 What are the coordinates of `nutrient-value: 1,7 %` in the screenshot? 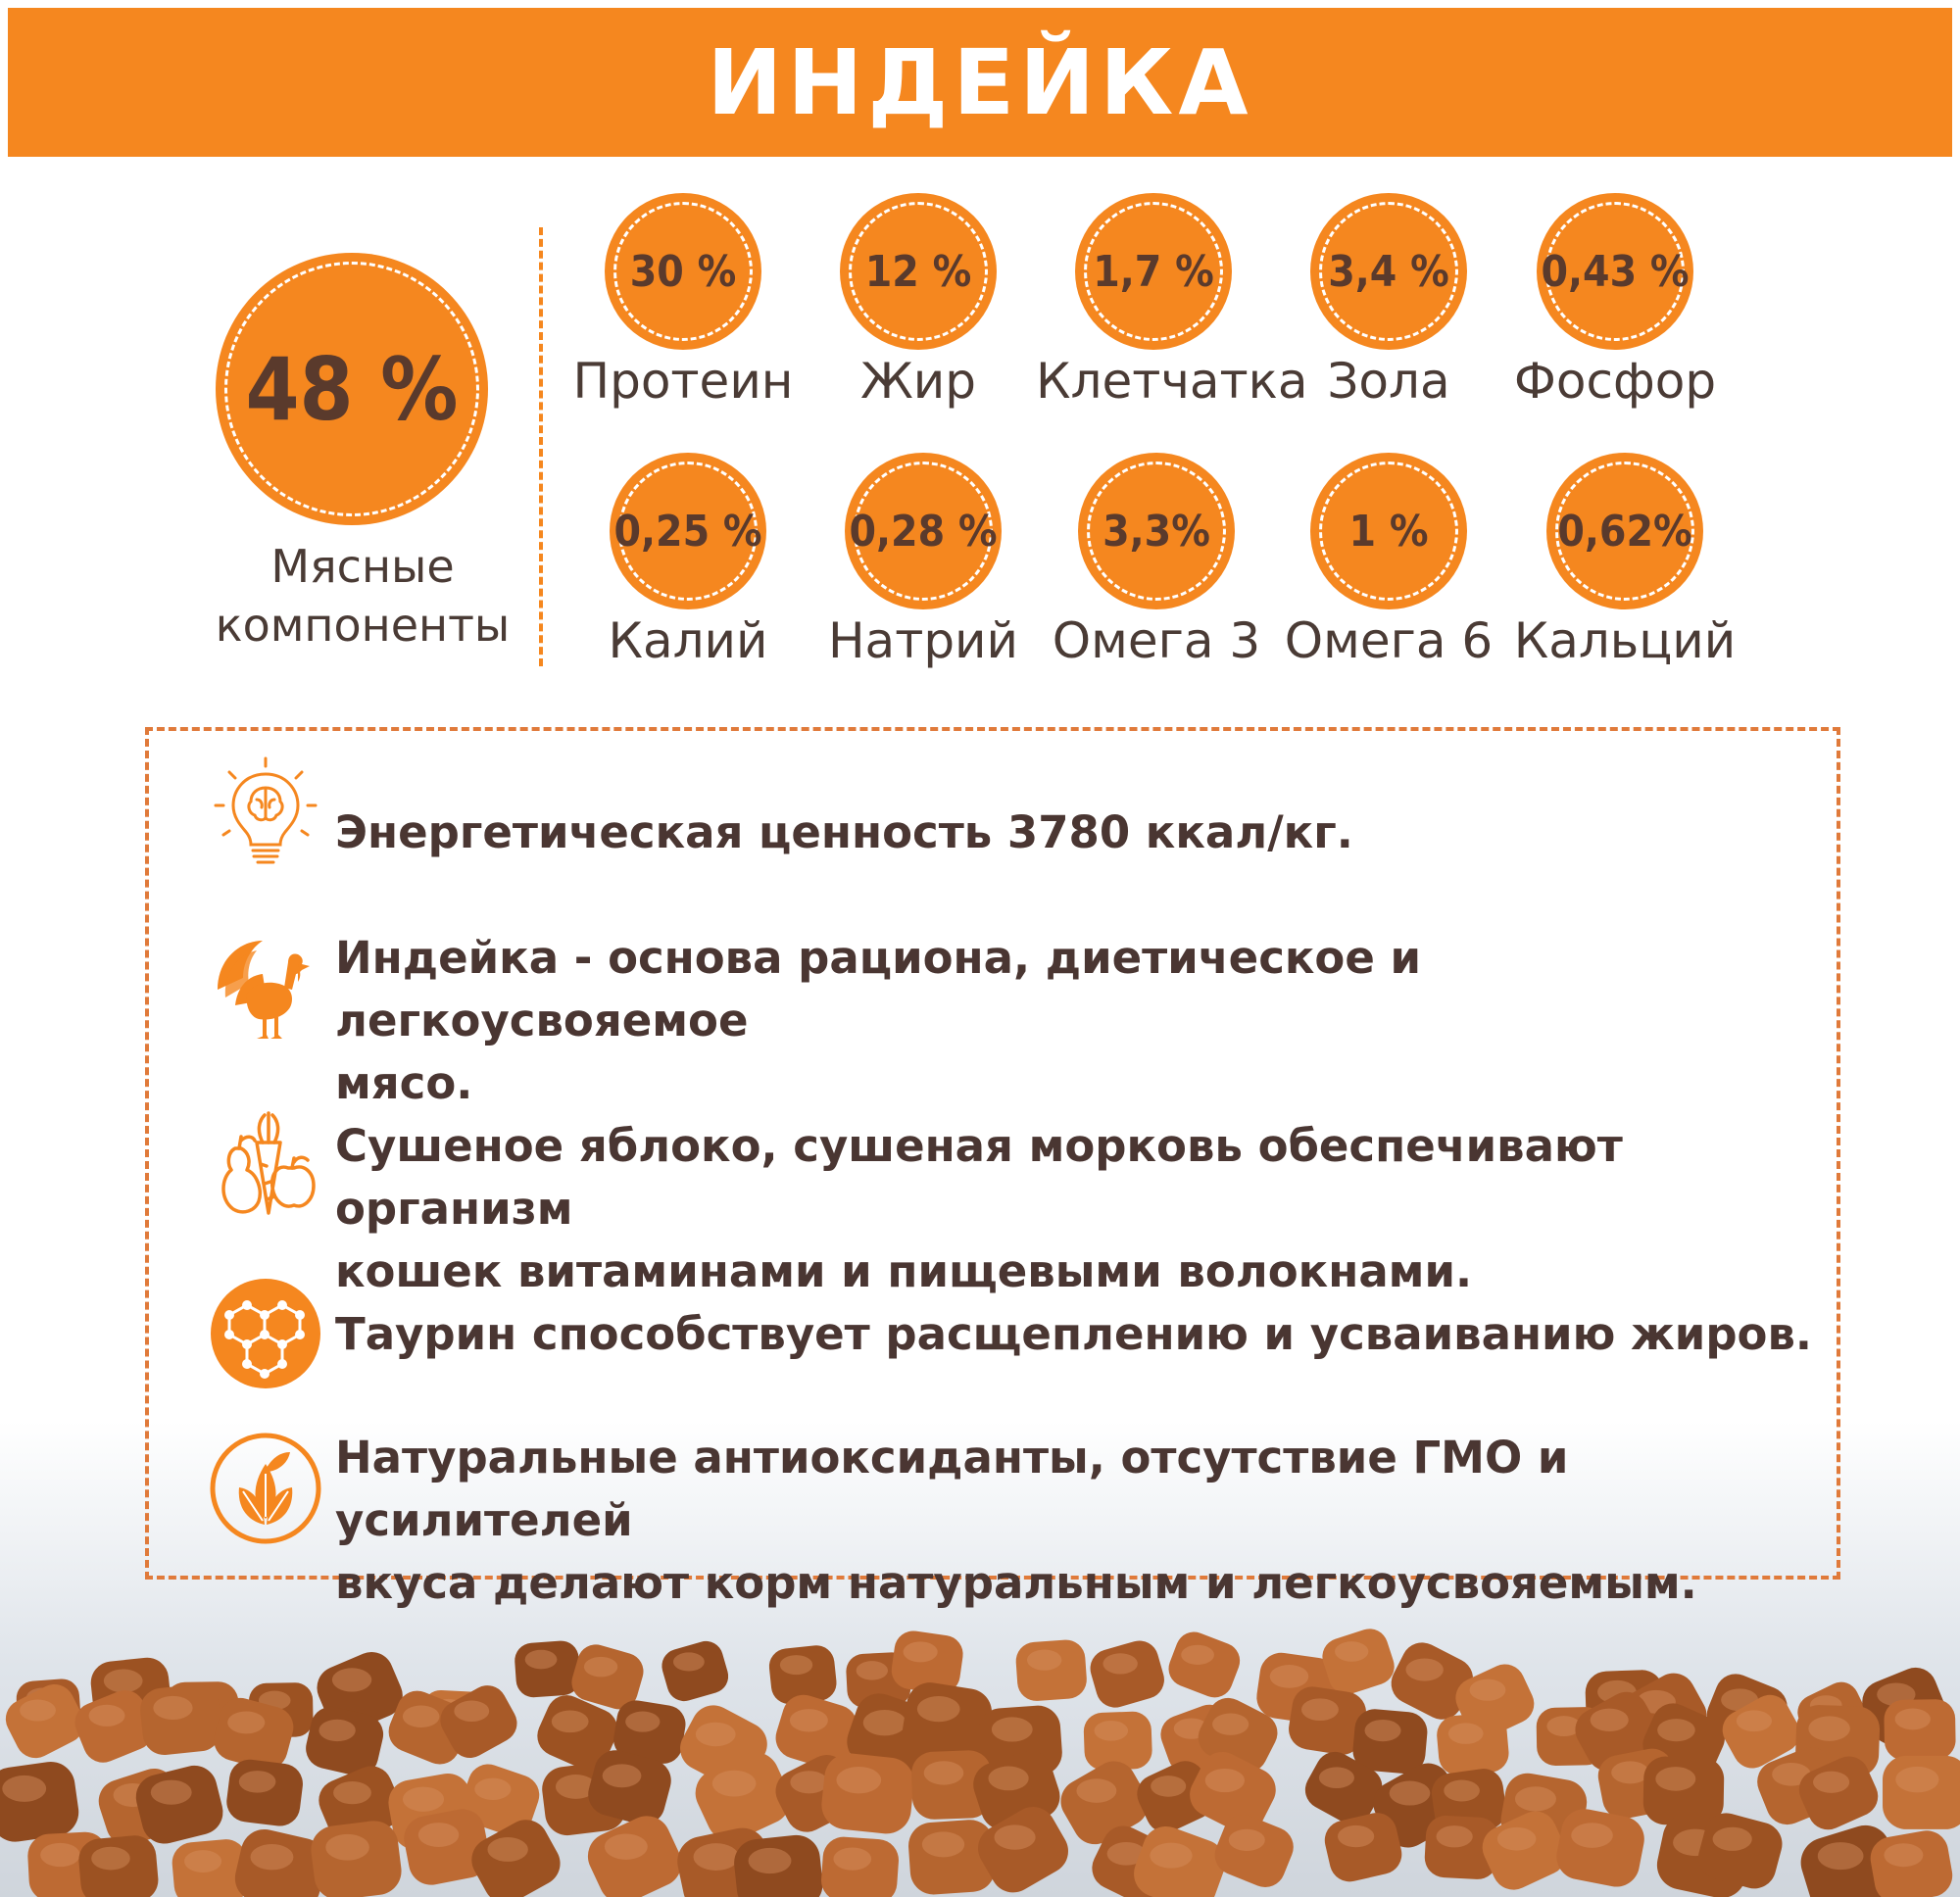 It's located at (1153, 271).